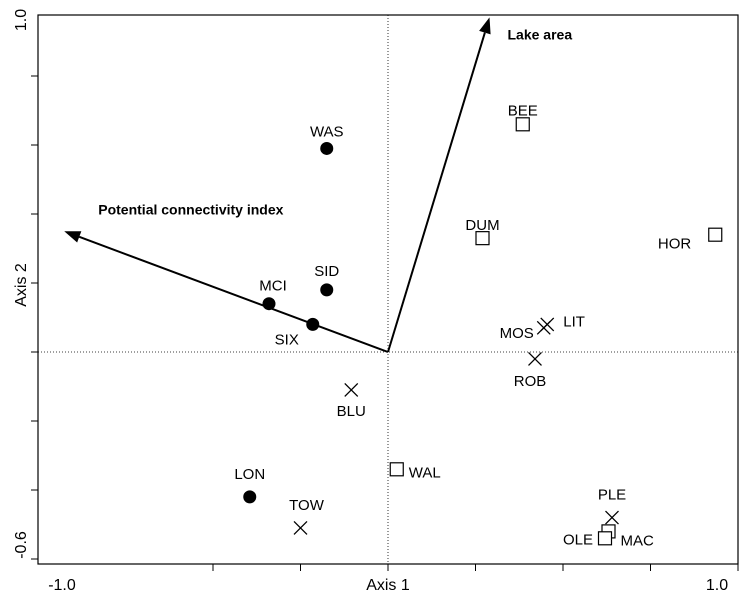 The width and height of the screenshot is (739, 596). Describe the element at coordinates (327, 131) in the screenshot. I see `point-label: WAS` at that location.